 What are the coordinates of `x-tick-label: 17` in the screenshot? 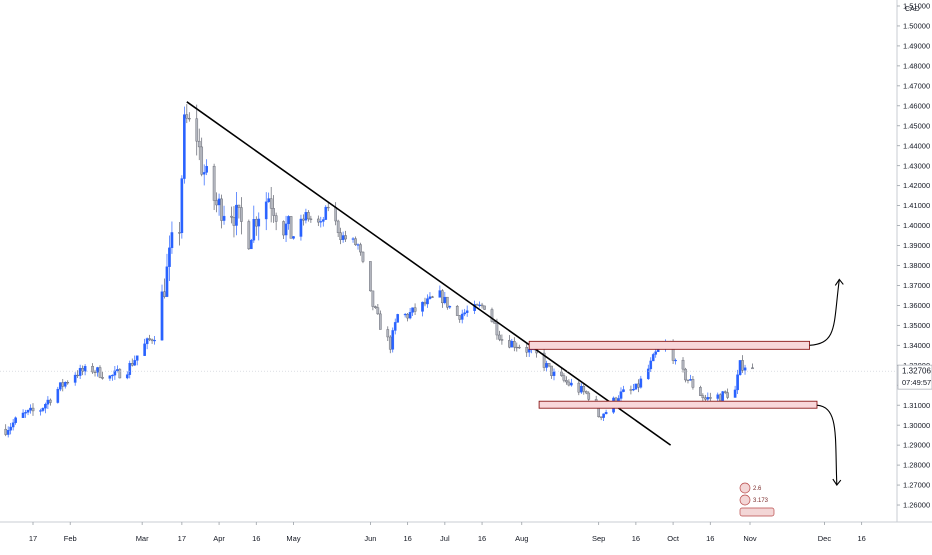 It's located at (182, 538).